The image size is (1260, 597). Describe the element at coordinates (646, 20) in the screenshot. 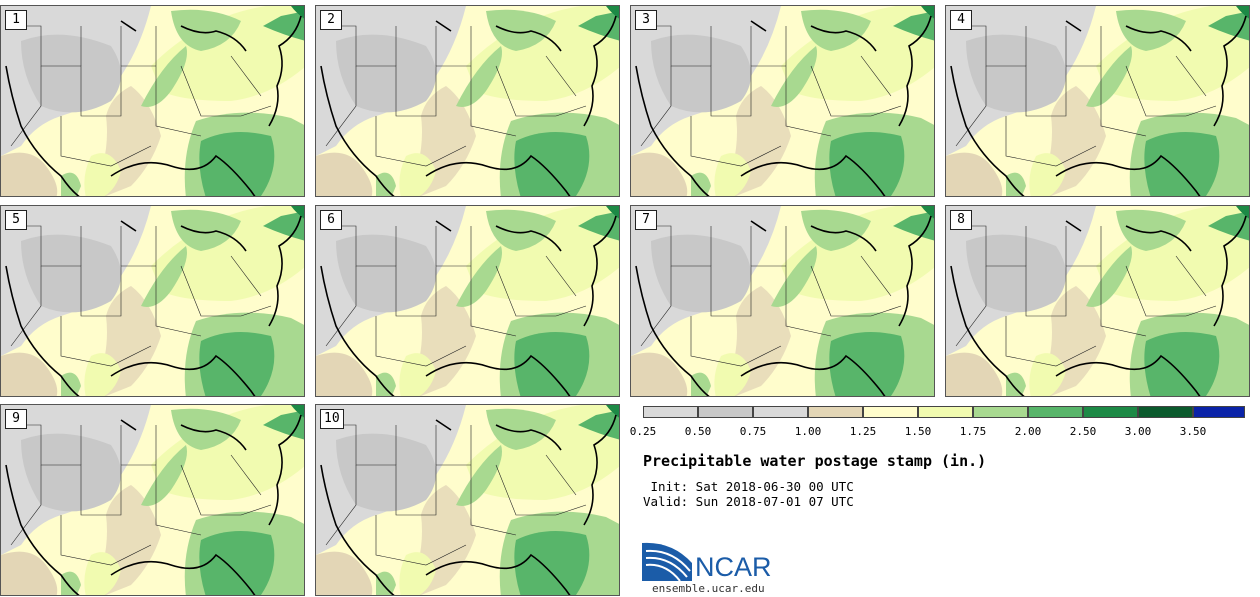

I see `member-number-label: 3` at that location.